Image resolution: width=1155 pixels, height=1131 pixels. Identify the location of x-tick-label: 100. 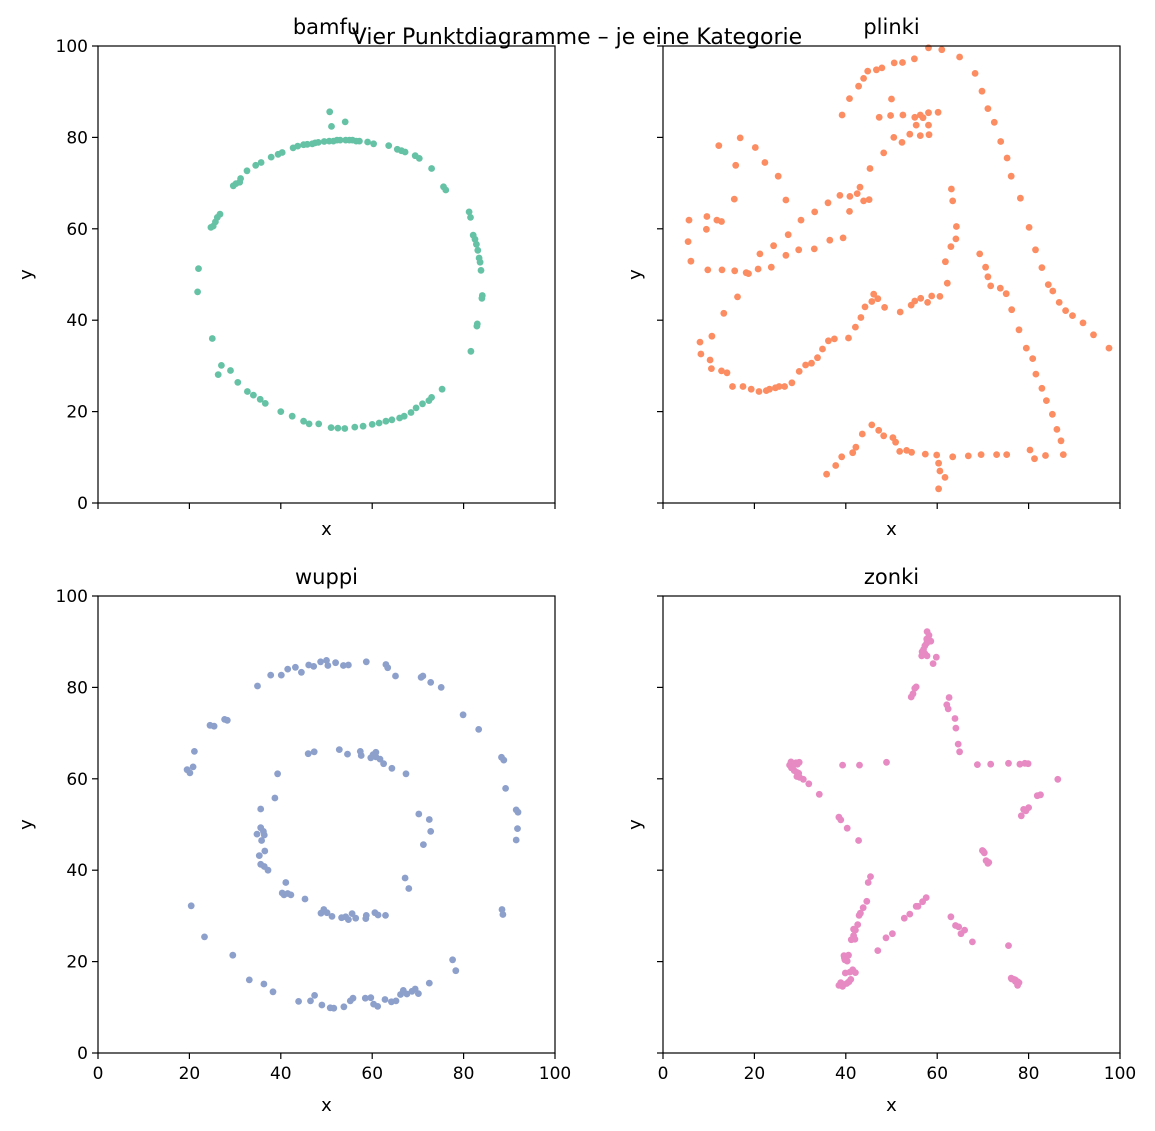
(1120, 1074).